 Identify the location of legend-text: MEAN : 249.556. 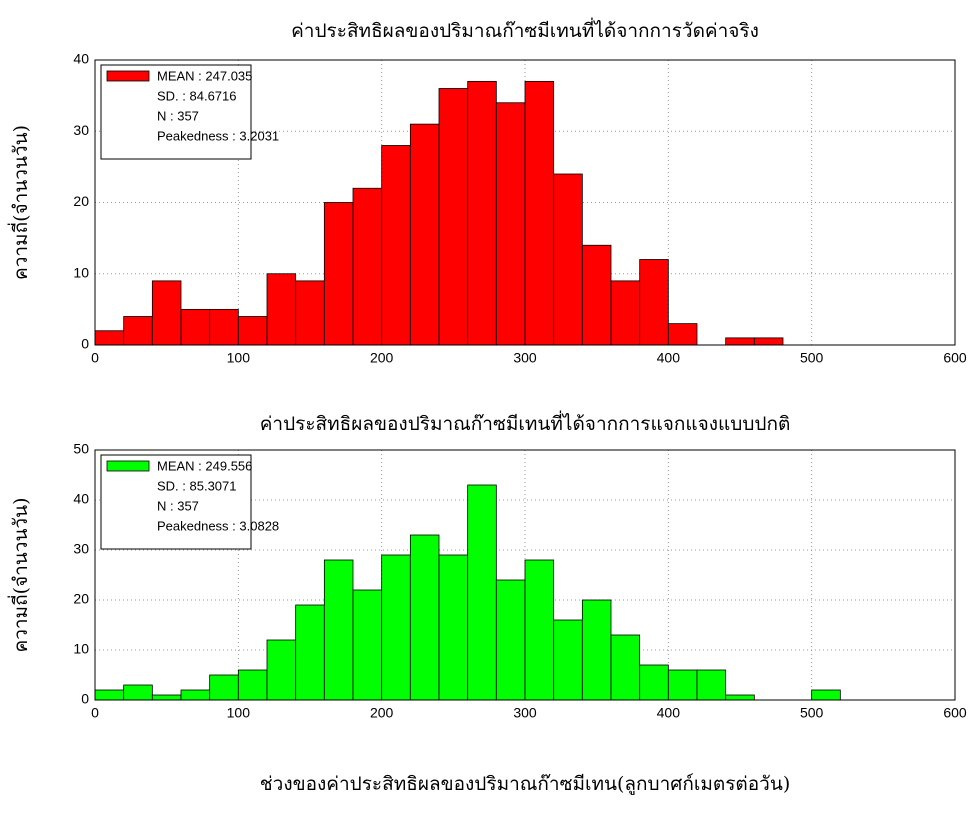
(204, 465).